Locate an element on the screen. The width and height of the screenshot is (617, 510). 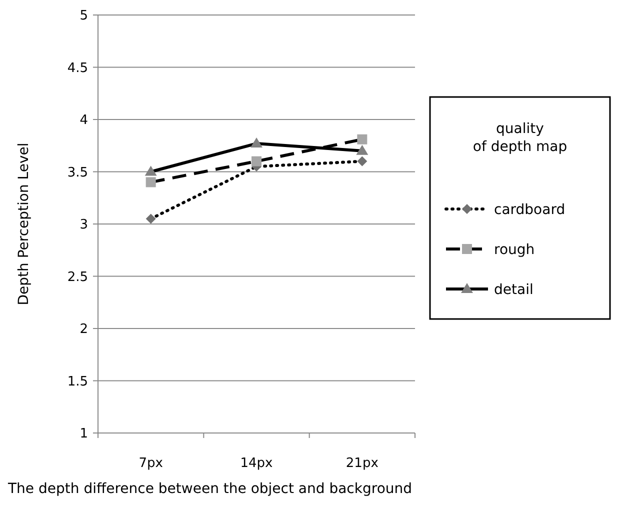
y-tick-label: 2 is located at coordinates (84, 330).